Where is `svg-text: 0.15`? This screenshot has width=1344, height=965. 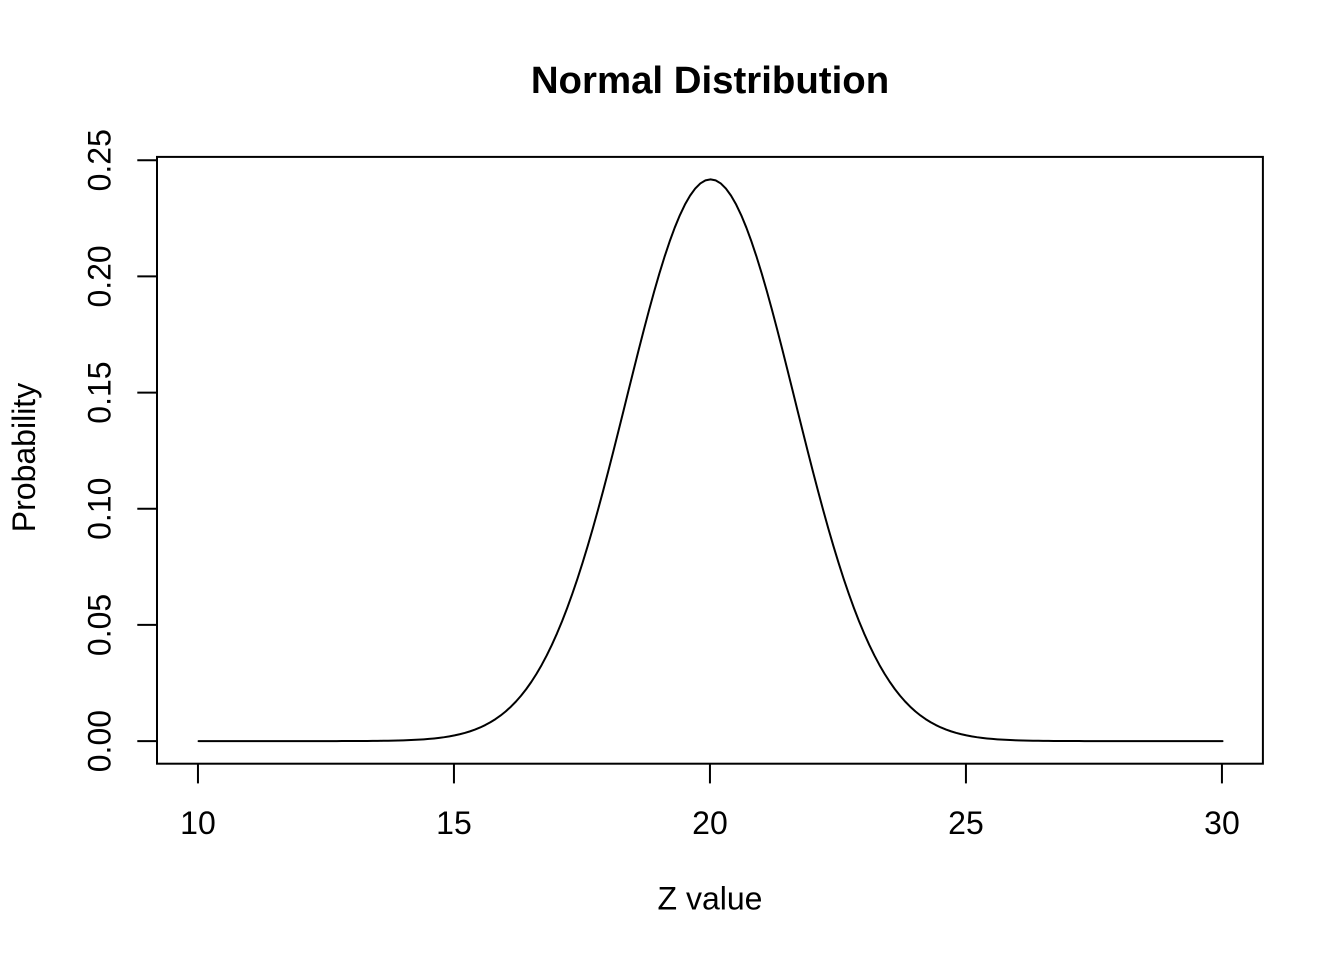 svg-text: 0.15 is located at coordinates (100, 392).